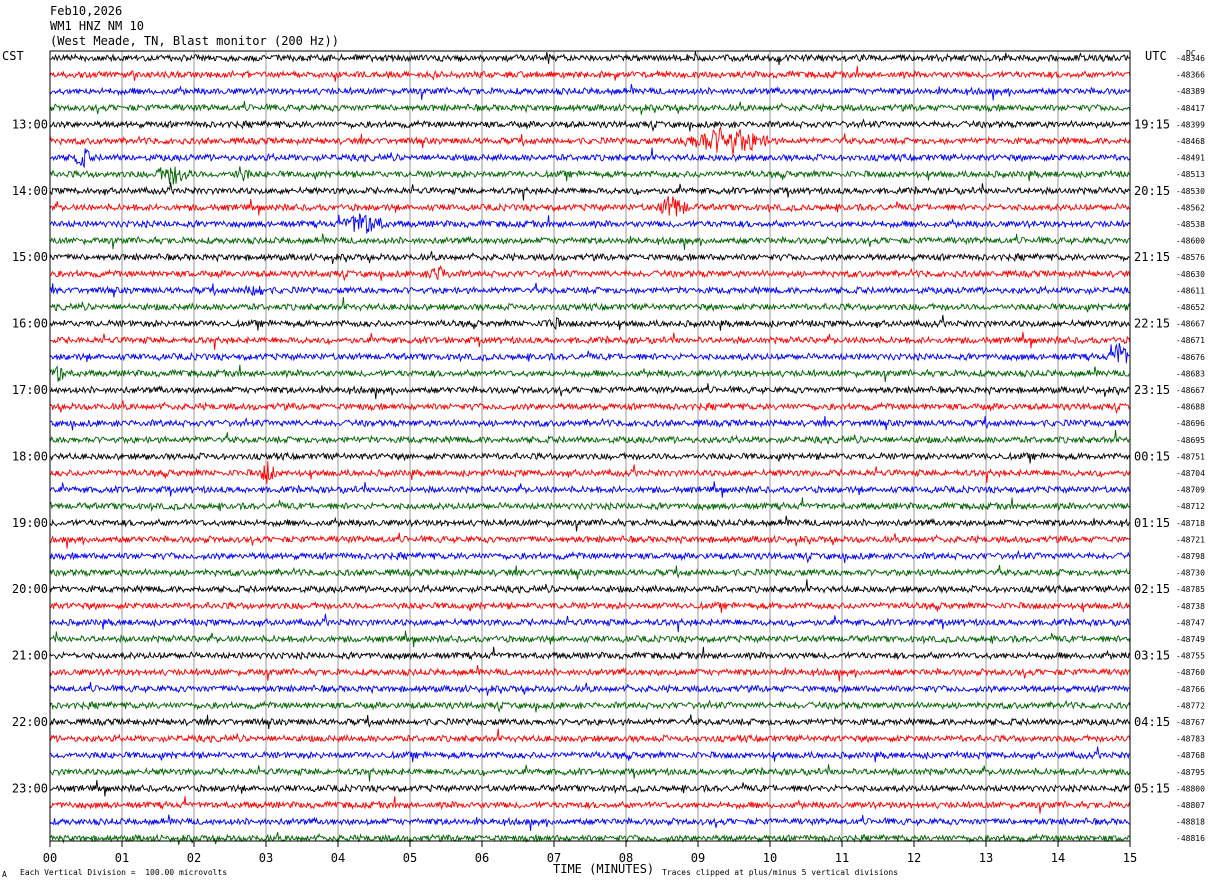  Describe the element at coordinates (1190, 606) in the screenshot. I see `dc-offset-label: -48738` at that location.